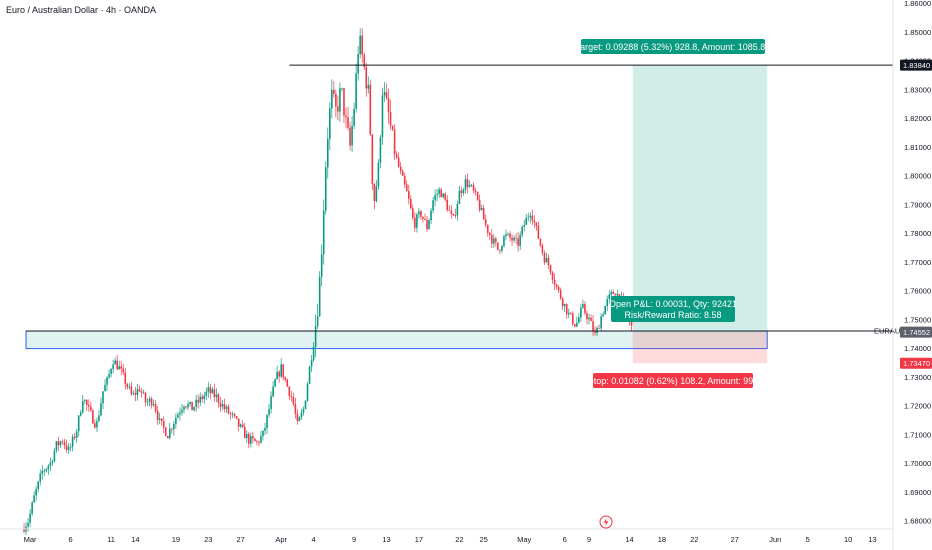 The width and height of the screenshot is (932, 550). I want to click on price-tick-label: 1.74000, so click(917, 348).